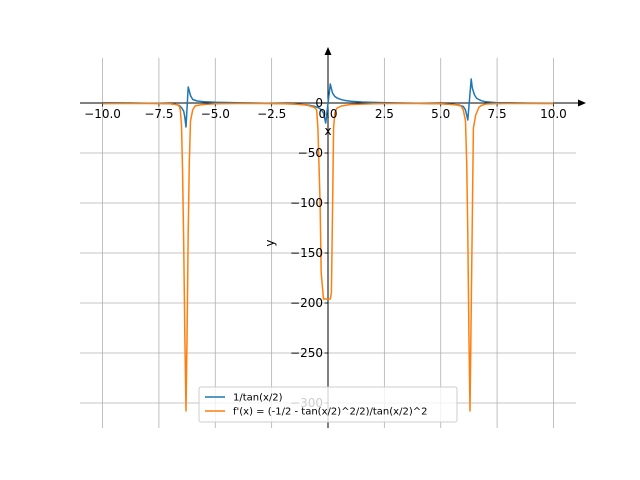  I want to click on x-tick-label: 7.5, so click(497, 114).